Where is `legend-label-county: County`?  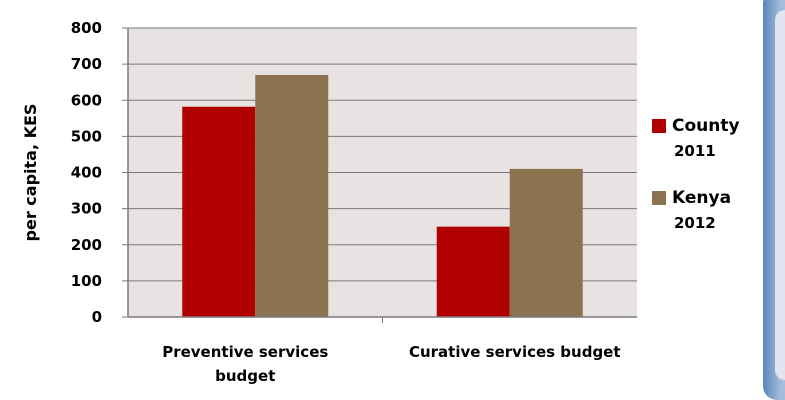
legend-label-county: County is located at coordinates (706, 126).